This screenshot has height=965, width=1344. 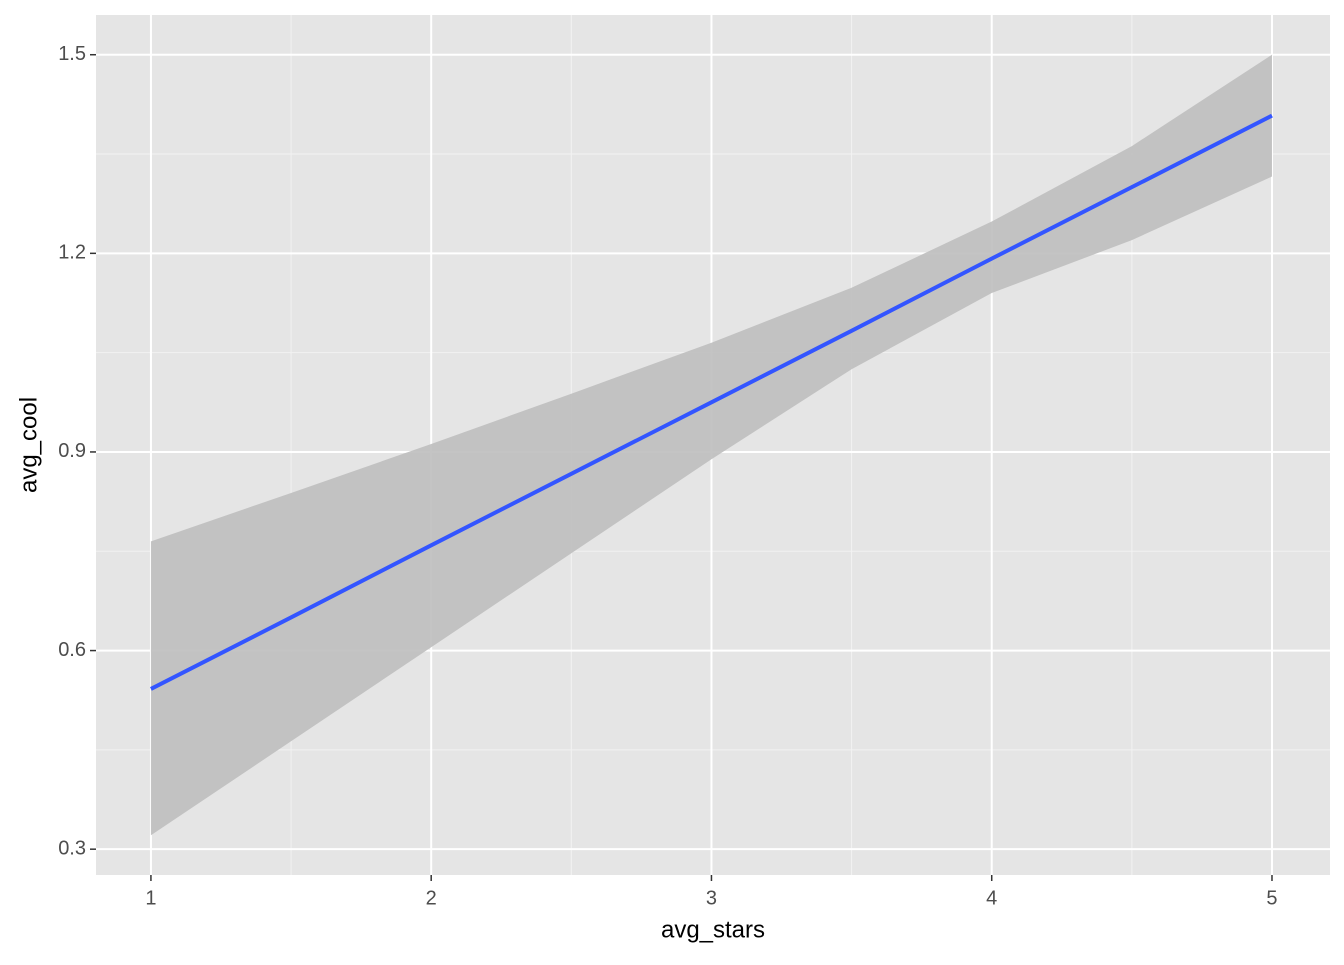 I want to click on x-tick-label: 4, so click(x=991, y=898).